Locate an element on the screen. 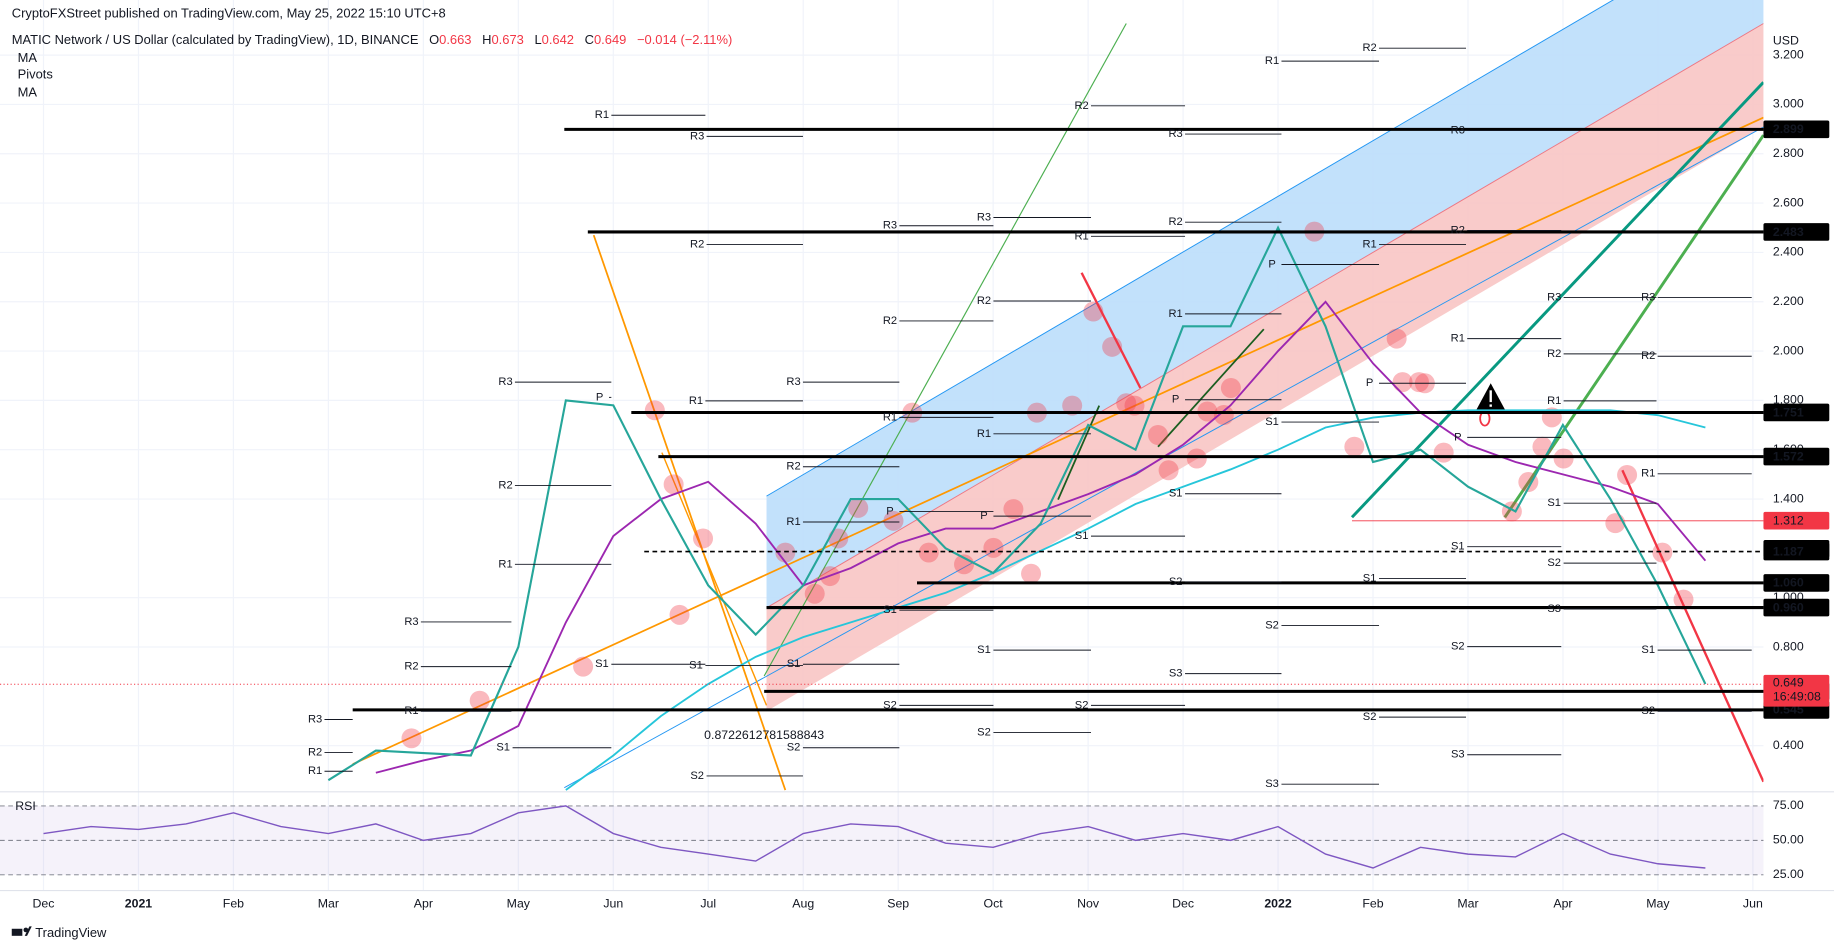 The width and height of the screenshot is (1834, 947). y-tick-label: 1.800 is located at coordinates (1788, 400).